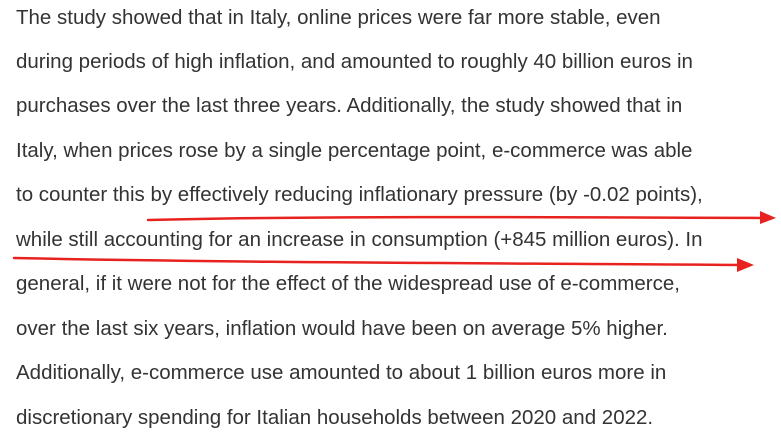  What do you see at coordinates (745, 265) in the screenshot?
I see `red-arrowhead-bottom` at bounding box center [745, 265].